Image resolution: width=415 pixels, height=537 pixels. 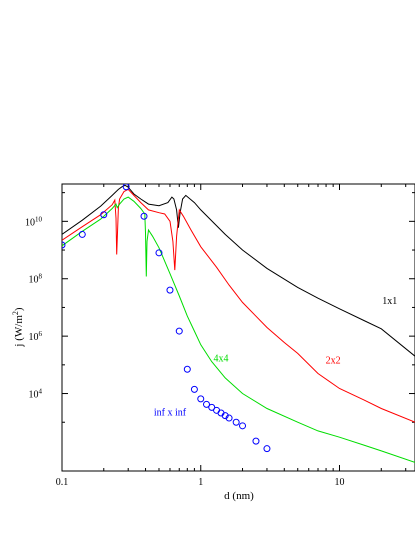 What do you see at coordinates (62, 482) in the screenshot?
I see `x-tick-label: 0.1` at bounding box center [62, 482].